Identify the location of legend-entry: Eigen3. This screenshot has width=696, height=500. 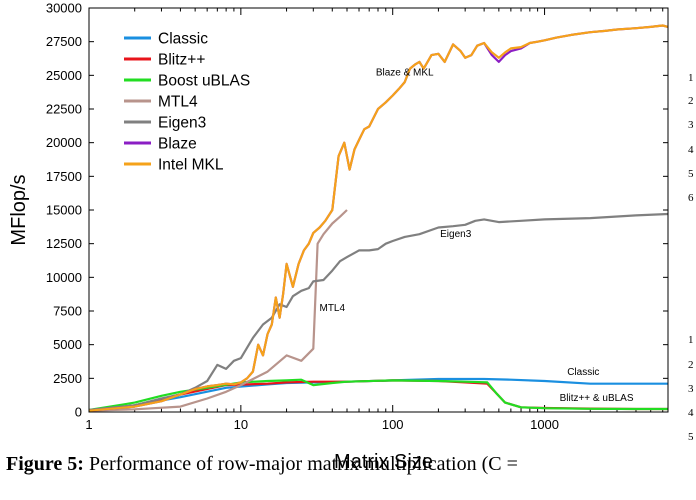
(182, 123).